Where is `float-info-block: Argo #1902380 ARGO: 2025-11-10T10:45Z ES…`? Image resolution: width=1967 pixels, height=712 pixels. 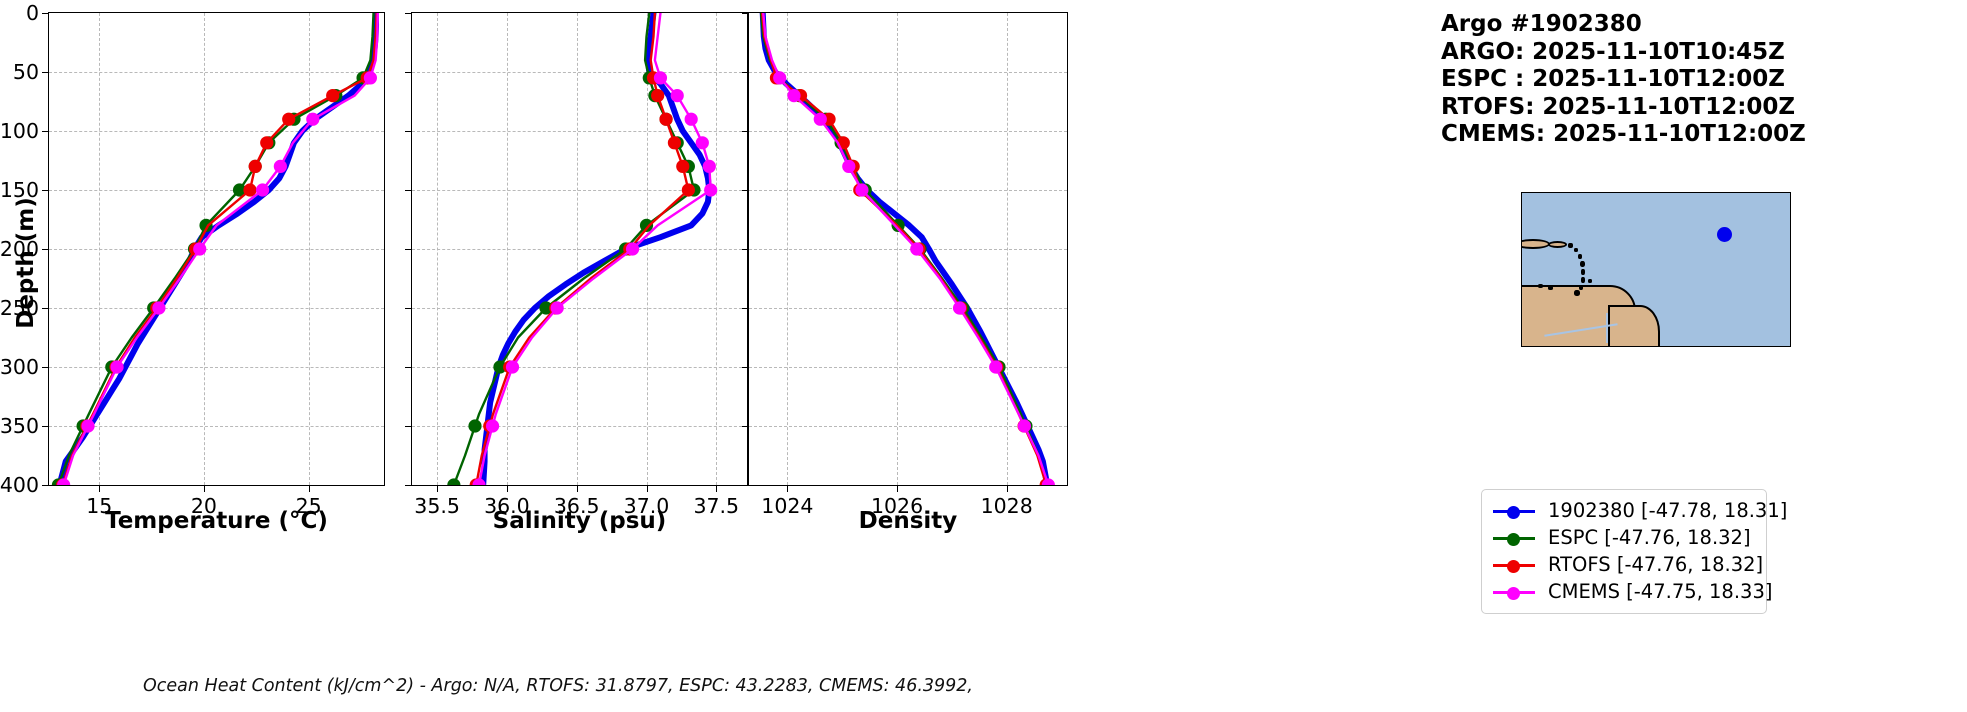
float-info-block: Argo #1902380 ARGO: 2025-11-10T10:45Z ES… is located at coordinates (1623, 79).